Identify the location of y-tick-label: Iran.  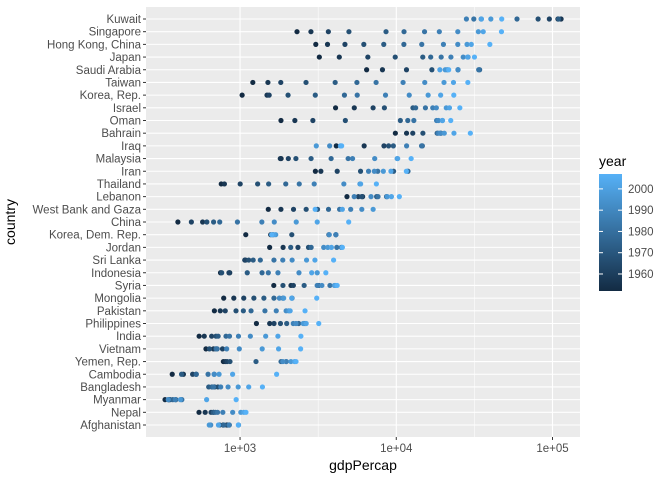
(131, 172).